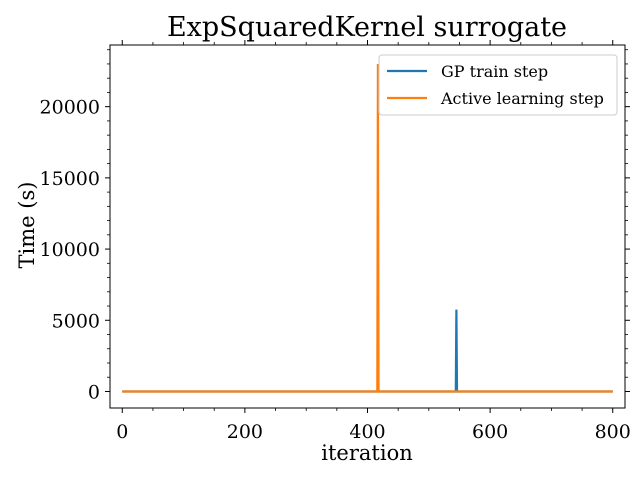 Image resolution: width=640 pixels, height=480 pixels. What do you see at coordinates (70, 179) in the screenshot?
I see `y-tick-label: 15000` at bounding box center [70, 179].